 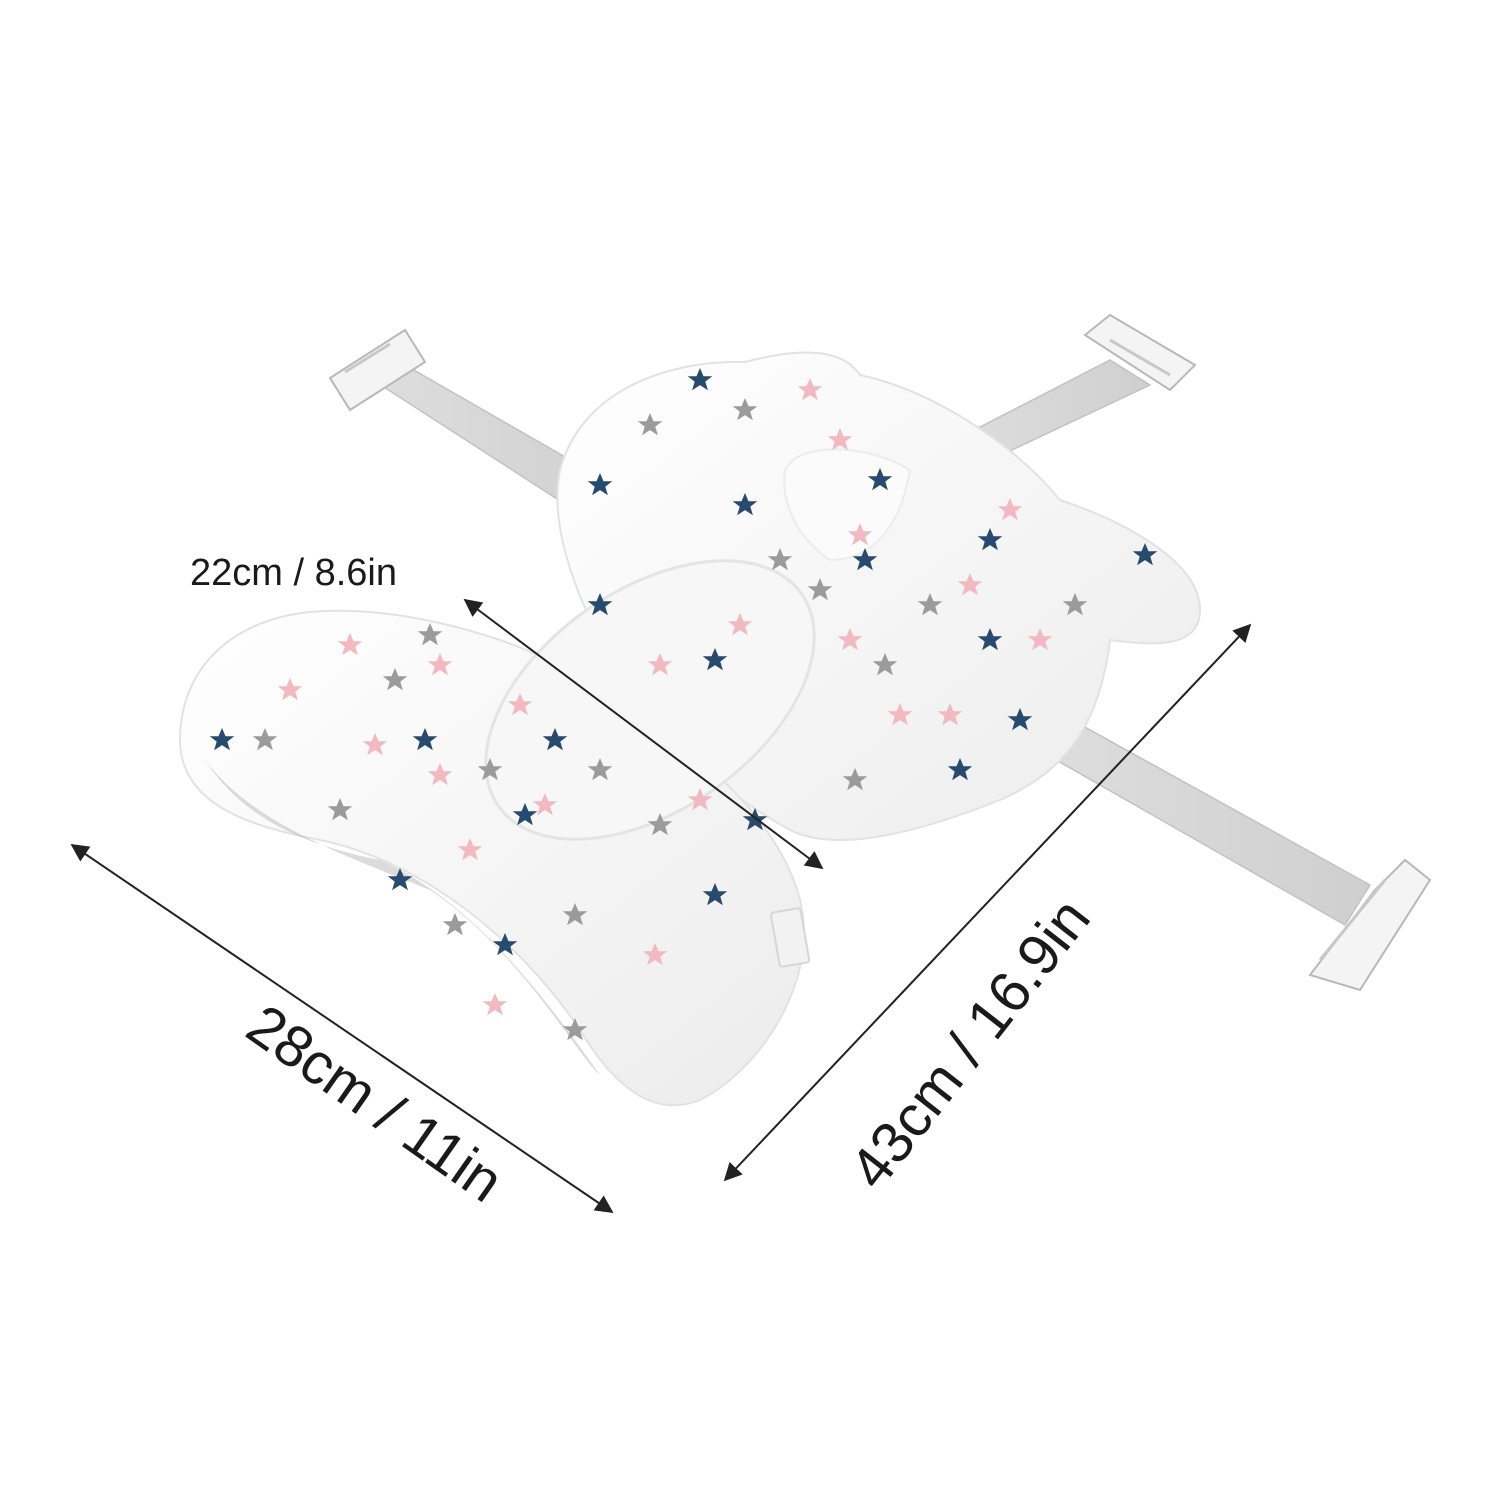 What do you see at coordinates (1230, 847) in the screenshot?
I see `strap-bottom-right` at bounding box center [1230, 847].